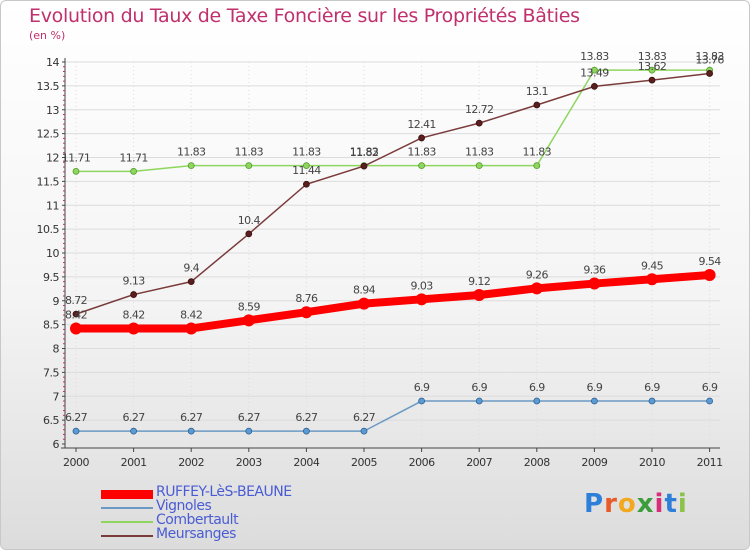 This screenshot has height=550, width=750. What do you see at coordinates (249, 462) in the screenshot?
I see `x-tick-label: 2003` at bounding box center [249, 462].